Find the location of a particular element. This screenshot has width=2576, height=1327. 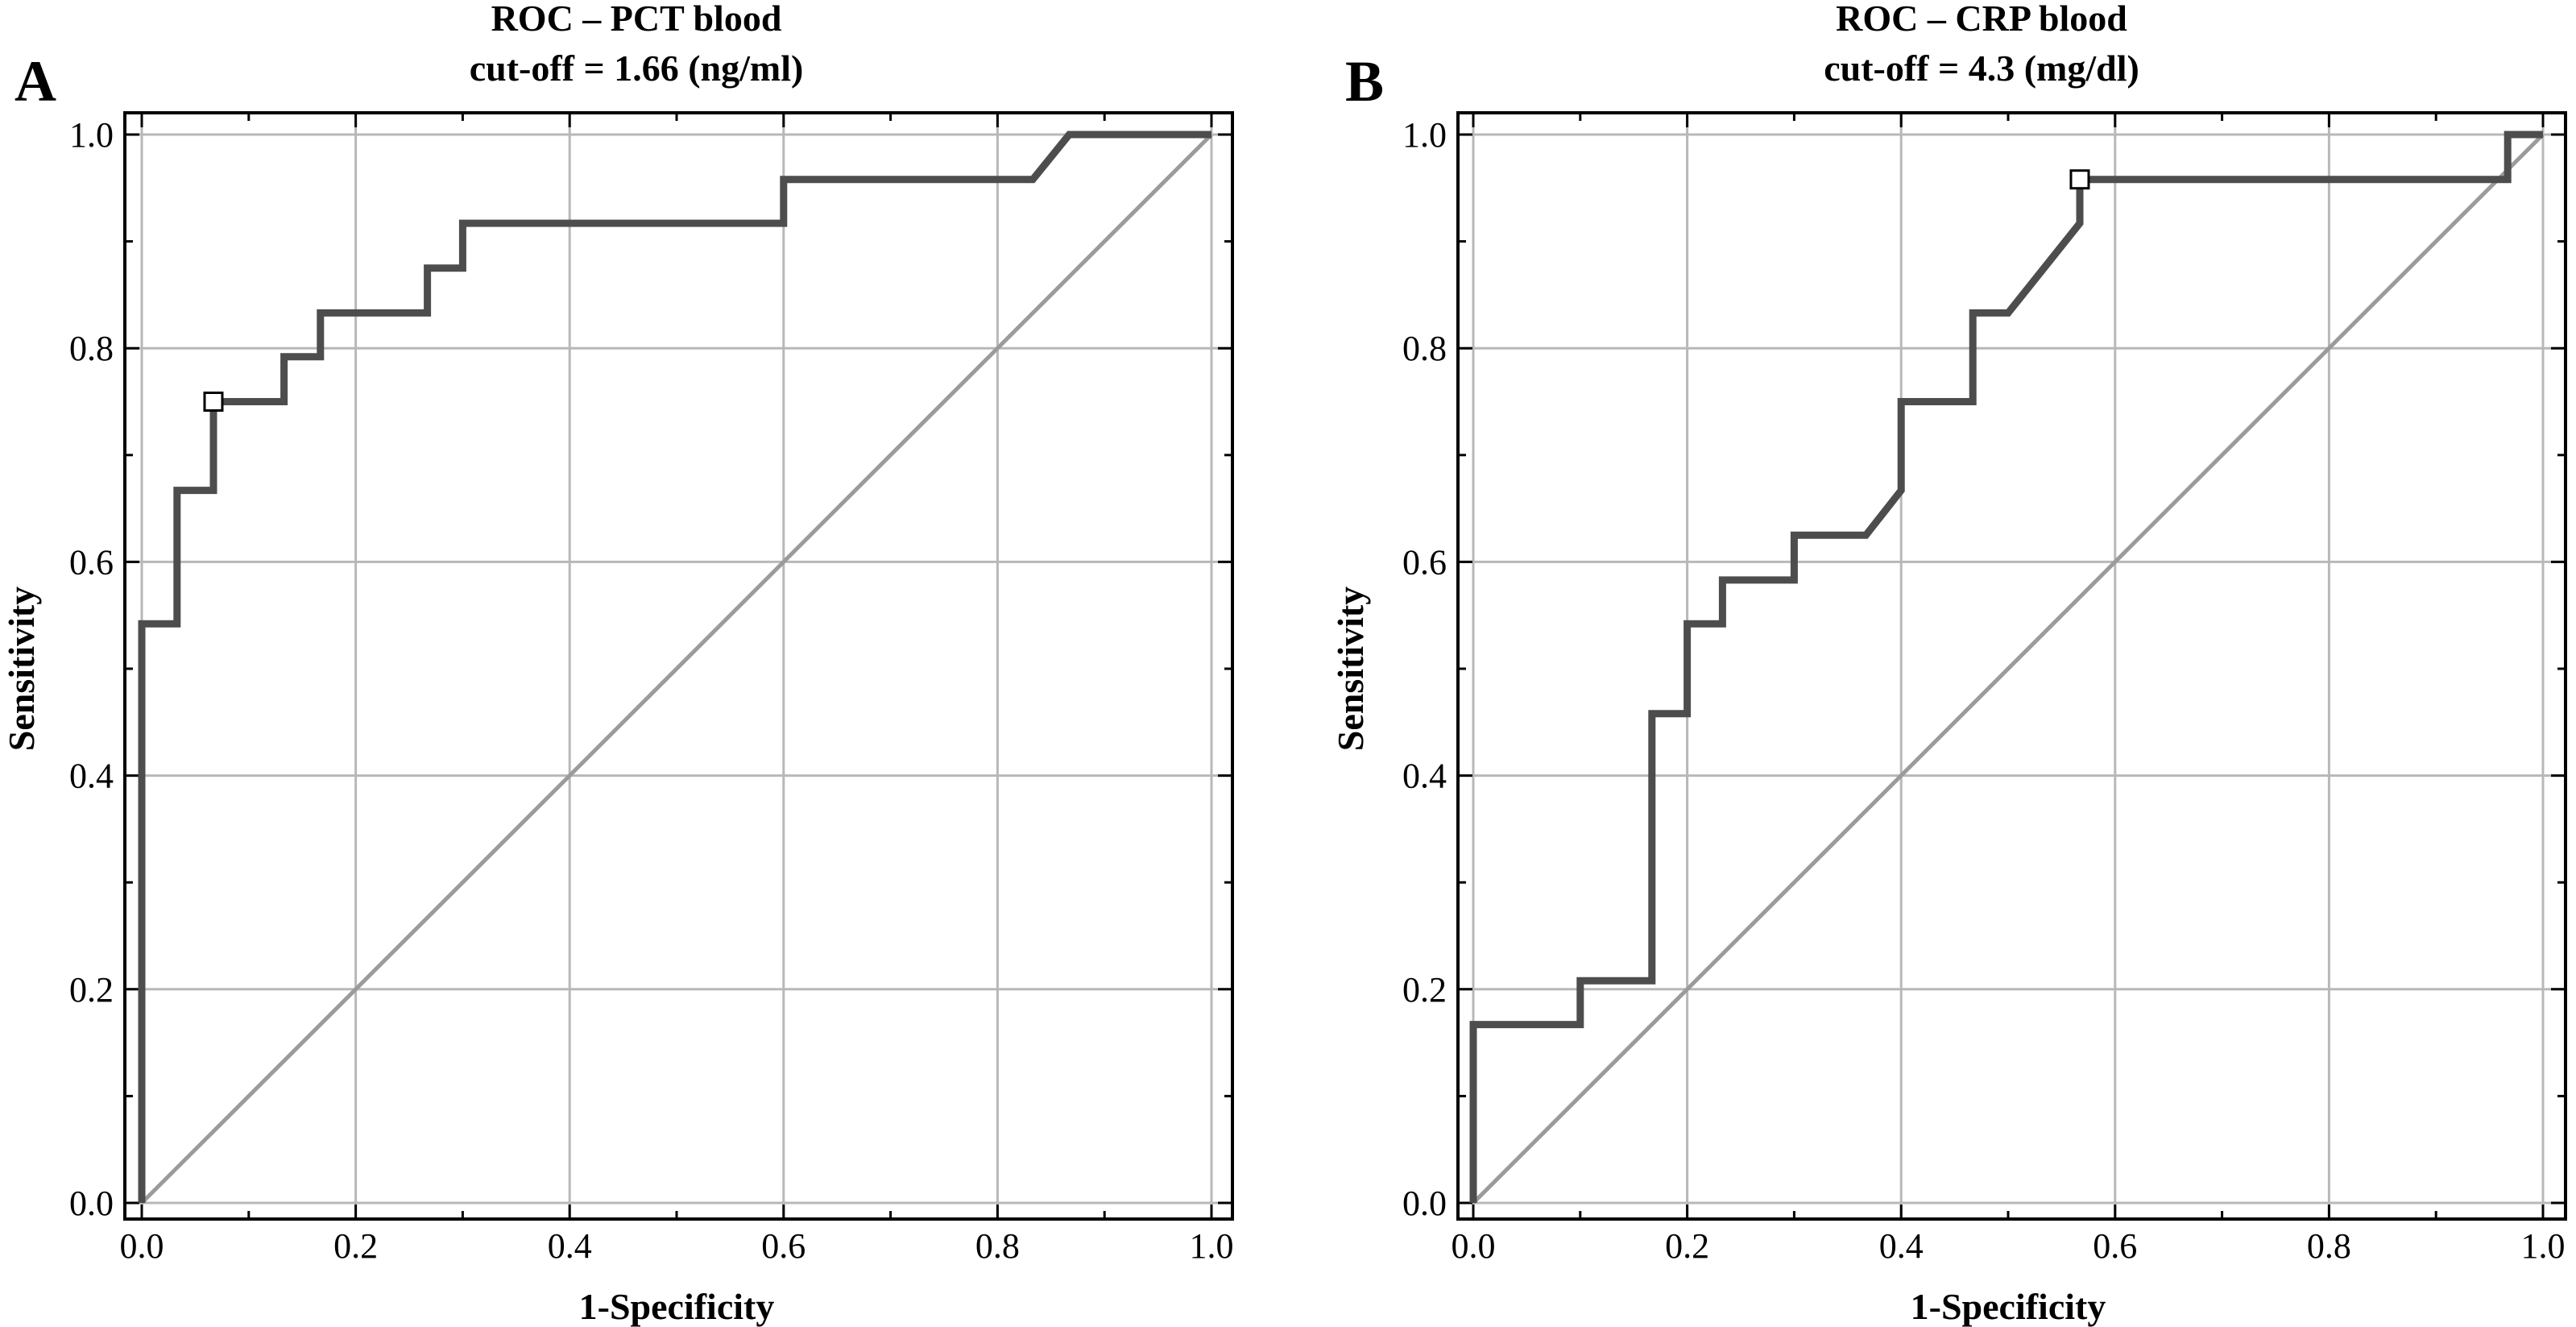

chart-subtitle: cut-off = 1.66 (ng/ml) is located at coordinates (637, 68).